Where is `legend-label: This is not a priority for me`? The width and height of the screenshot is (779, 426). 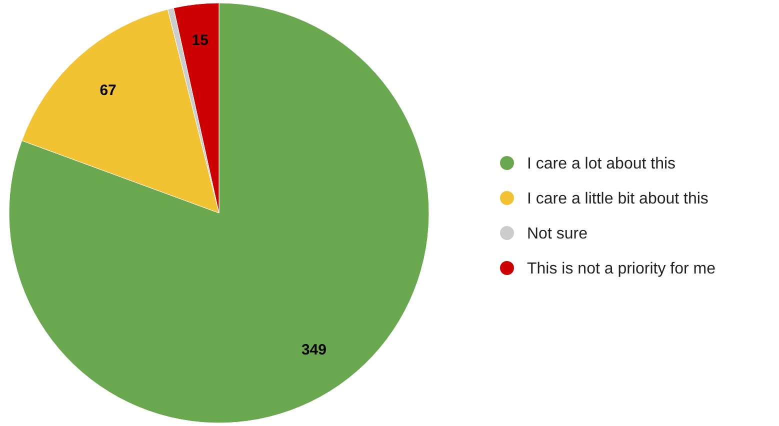 legend-label: This is not a priority for me is located at coordinates (621, 269).